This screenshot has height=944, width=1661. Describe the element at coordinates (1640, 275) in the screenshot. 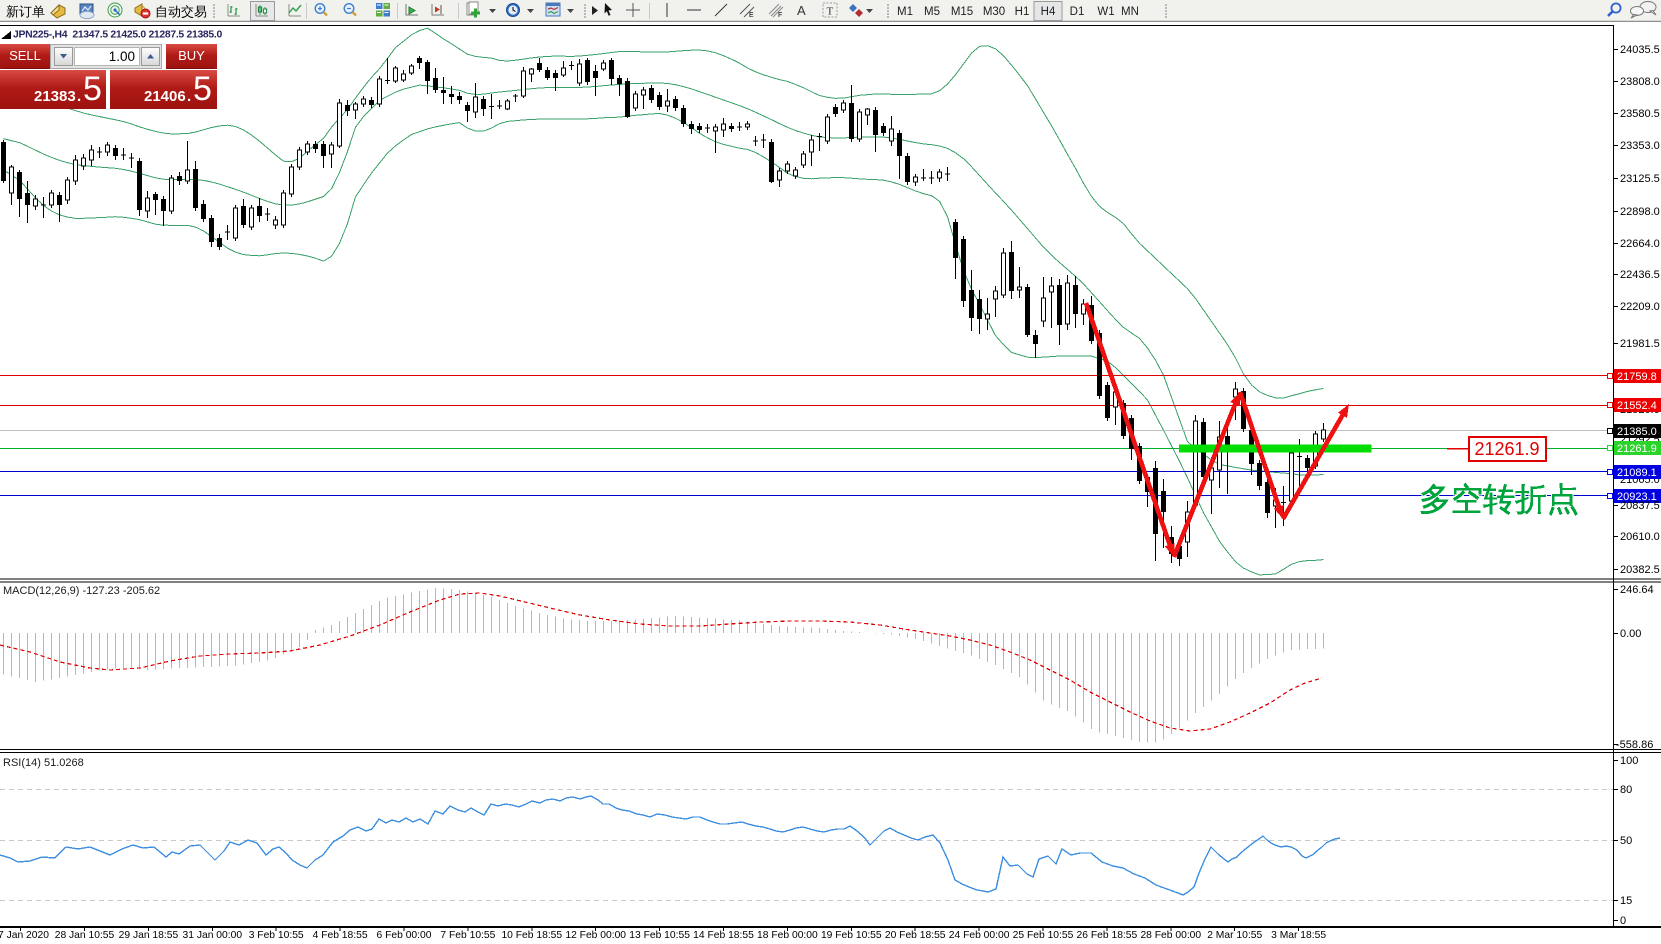

I see `svg-text: 22436.5` at that location.